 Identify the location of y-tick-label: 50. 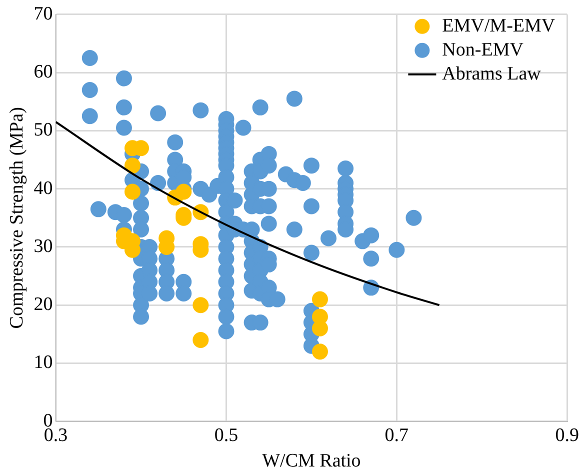
(43, 130).